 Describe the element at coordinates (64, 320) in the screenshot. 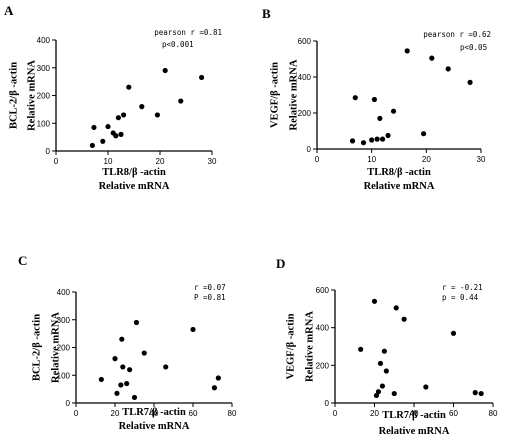

I see `y-tick-label: 300` at that location.